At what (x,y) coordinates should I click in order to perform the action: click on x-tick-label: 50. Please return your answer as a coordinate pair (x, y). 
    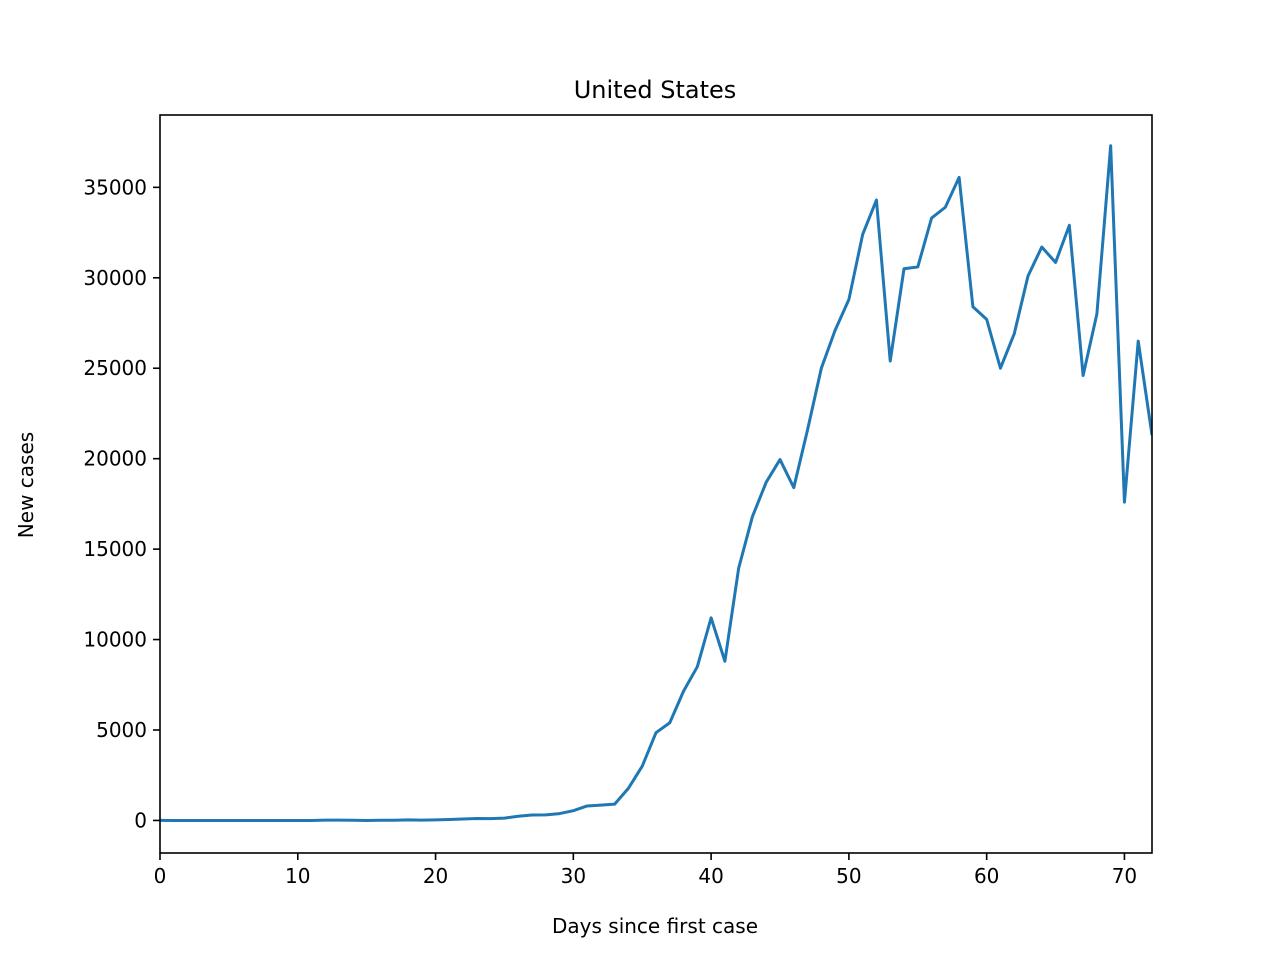
    Looking at the image, I should click on (848, 876).